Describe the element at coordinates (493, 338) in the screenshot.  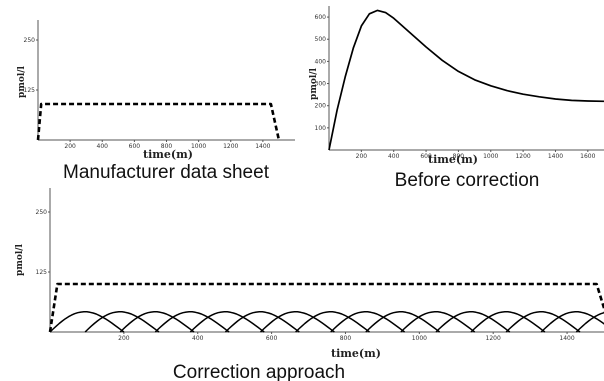
I see `p3-x-tick-label: 1200` at that location.